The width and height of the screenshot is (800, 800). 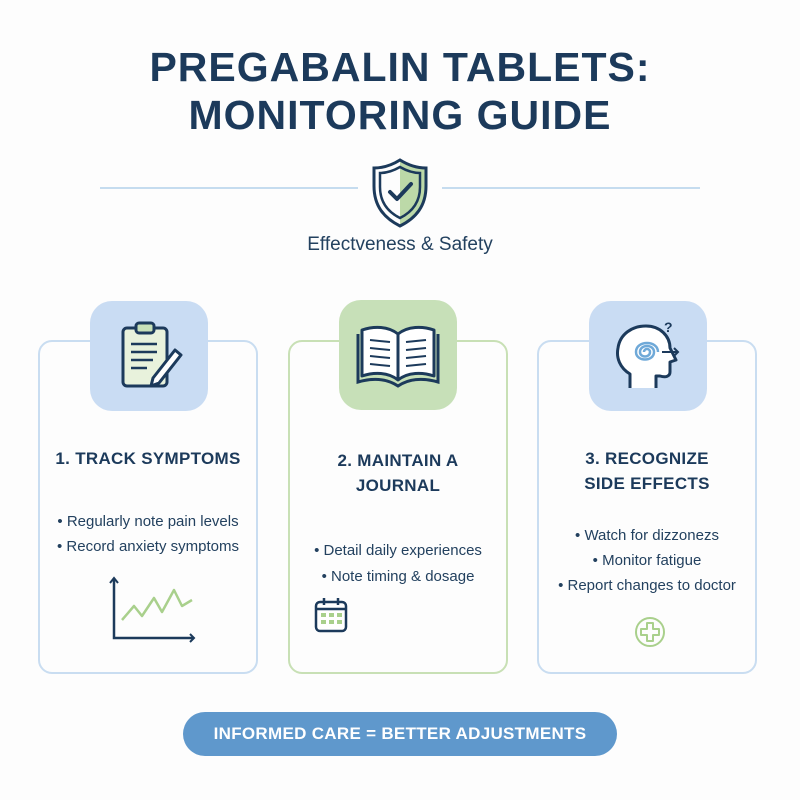 I want to click on card-2-icon-tile, so click(x=398, y=355).